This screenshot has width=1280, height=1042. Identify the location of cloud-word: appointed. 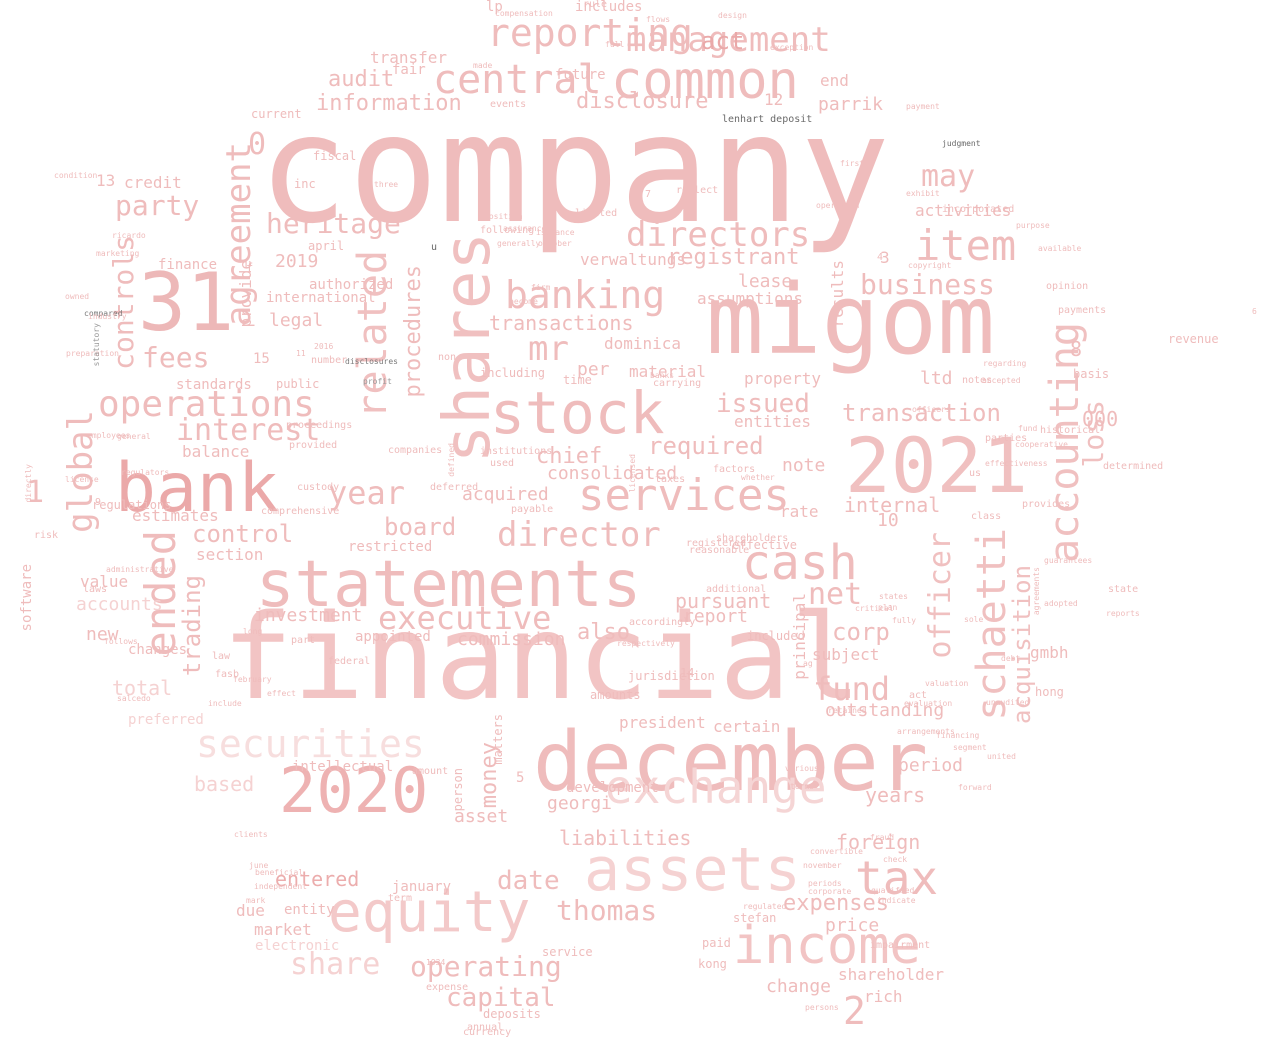
(393, 637).